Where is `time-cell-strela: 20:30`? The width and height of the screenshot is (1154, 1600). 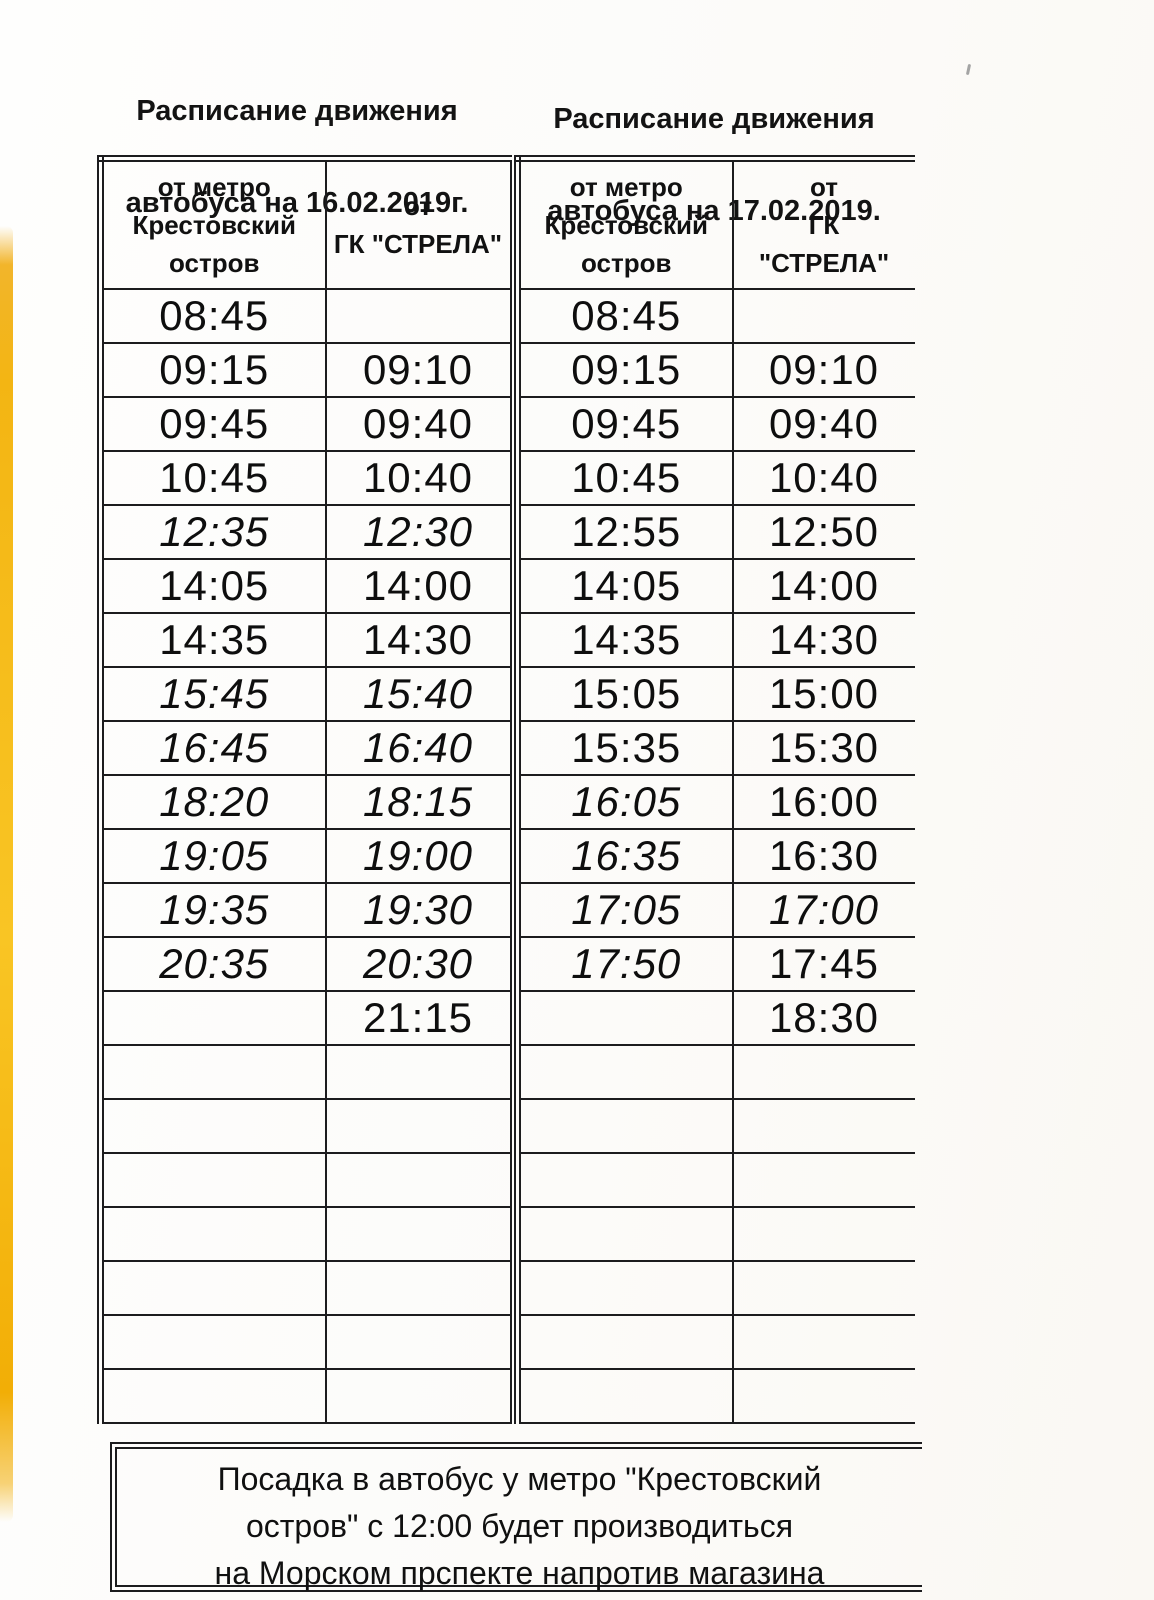 time-cell-strela: 20:30 is located at coordinates (418, 964).